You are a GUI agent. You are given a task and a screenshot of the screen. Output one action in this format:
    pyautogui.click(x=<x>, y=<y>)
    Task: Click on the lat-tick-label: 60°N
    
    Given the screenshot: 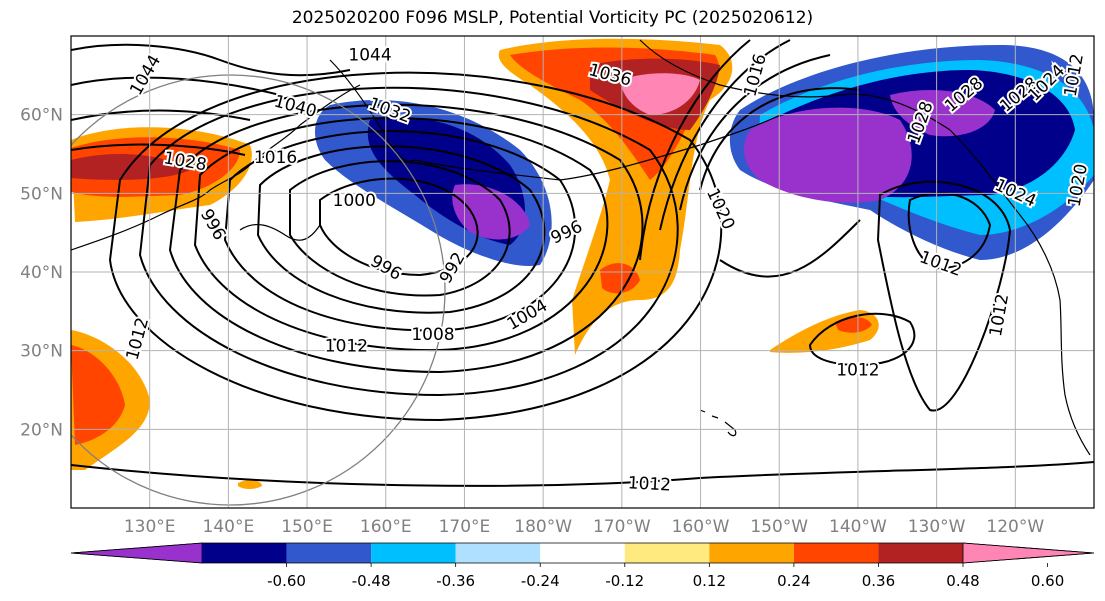 What is the action you would take?
    pyautogui.click(x=41, y=116)
    